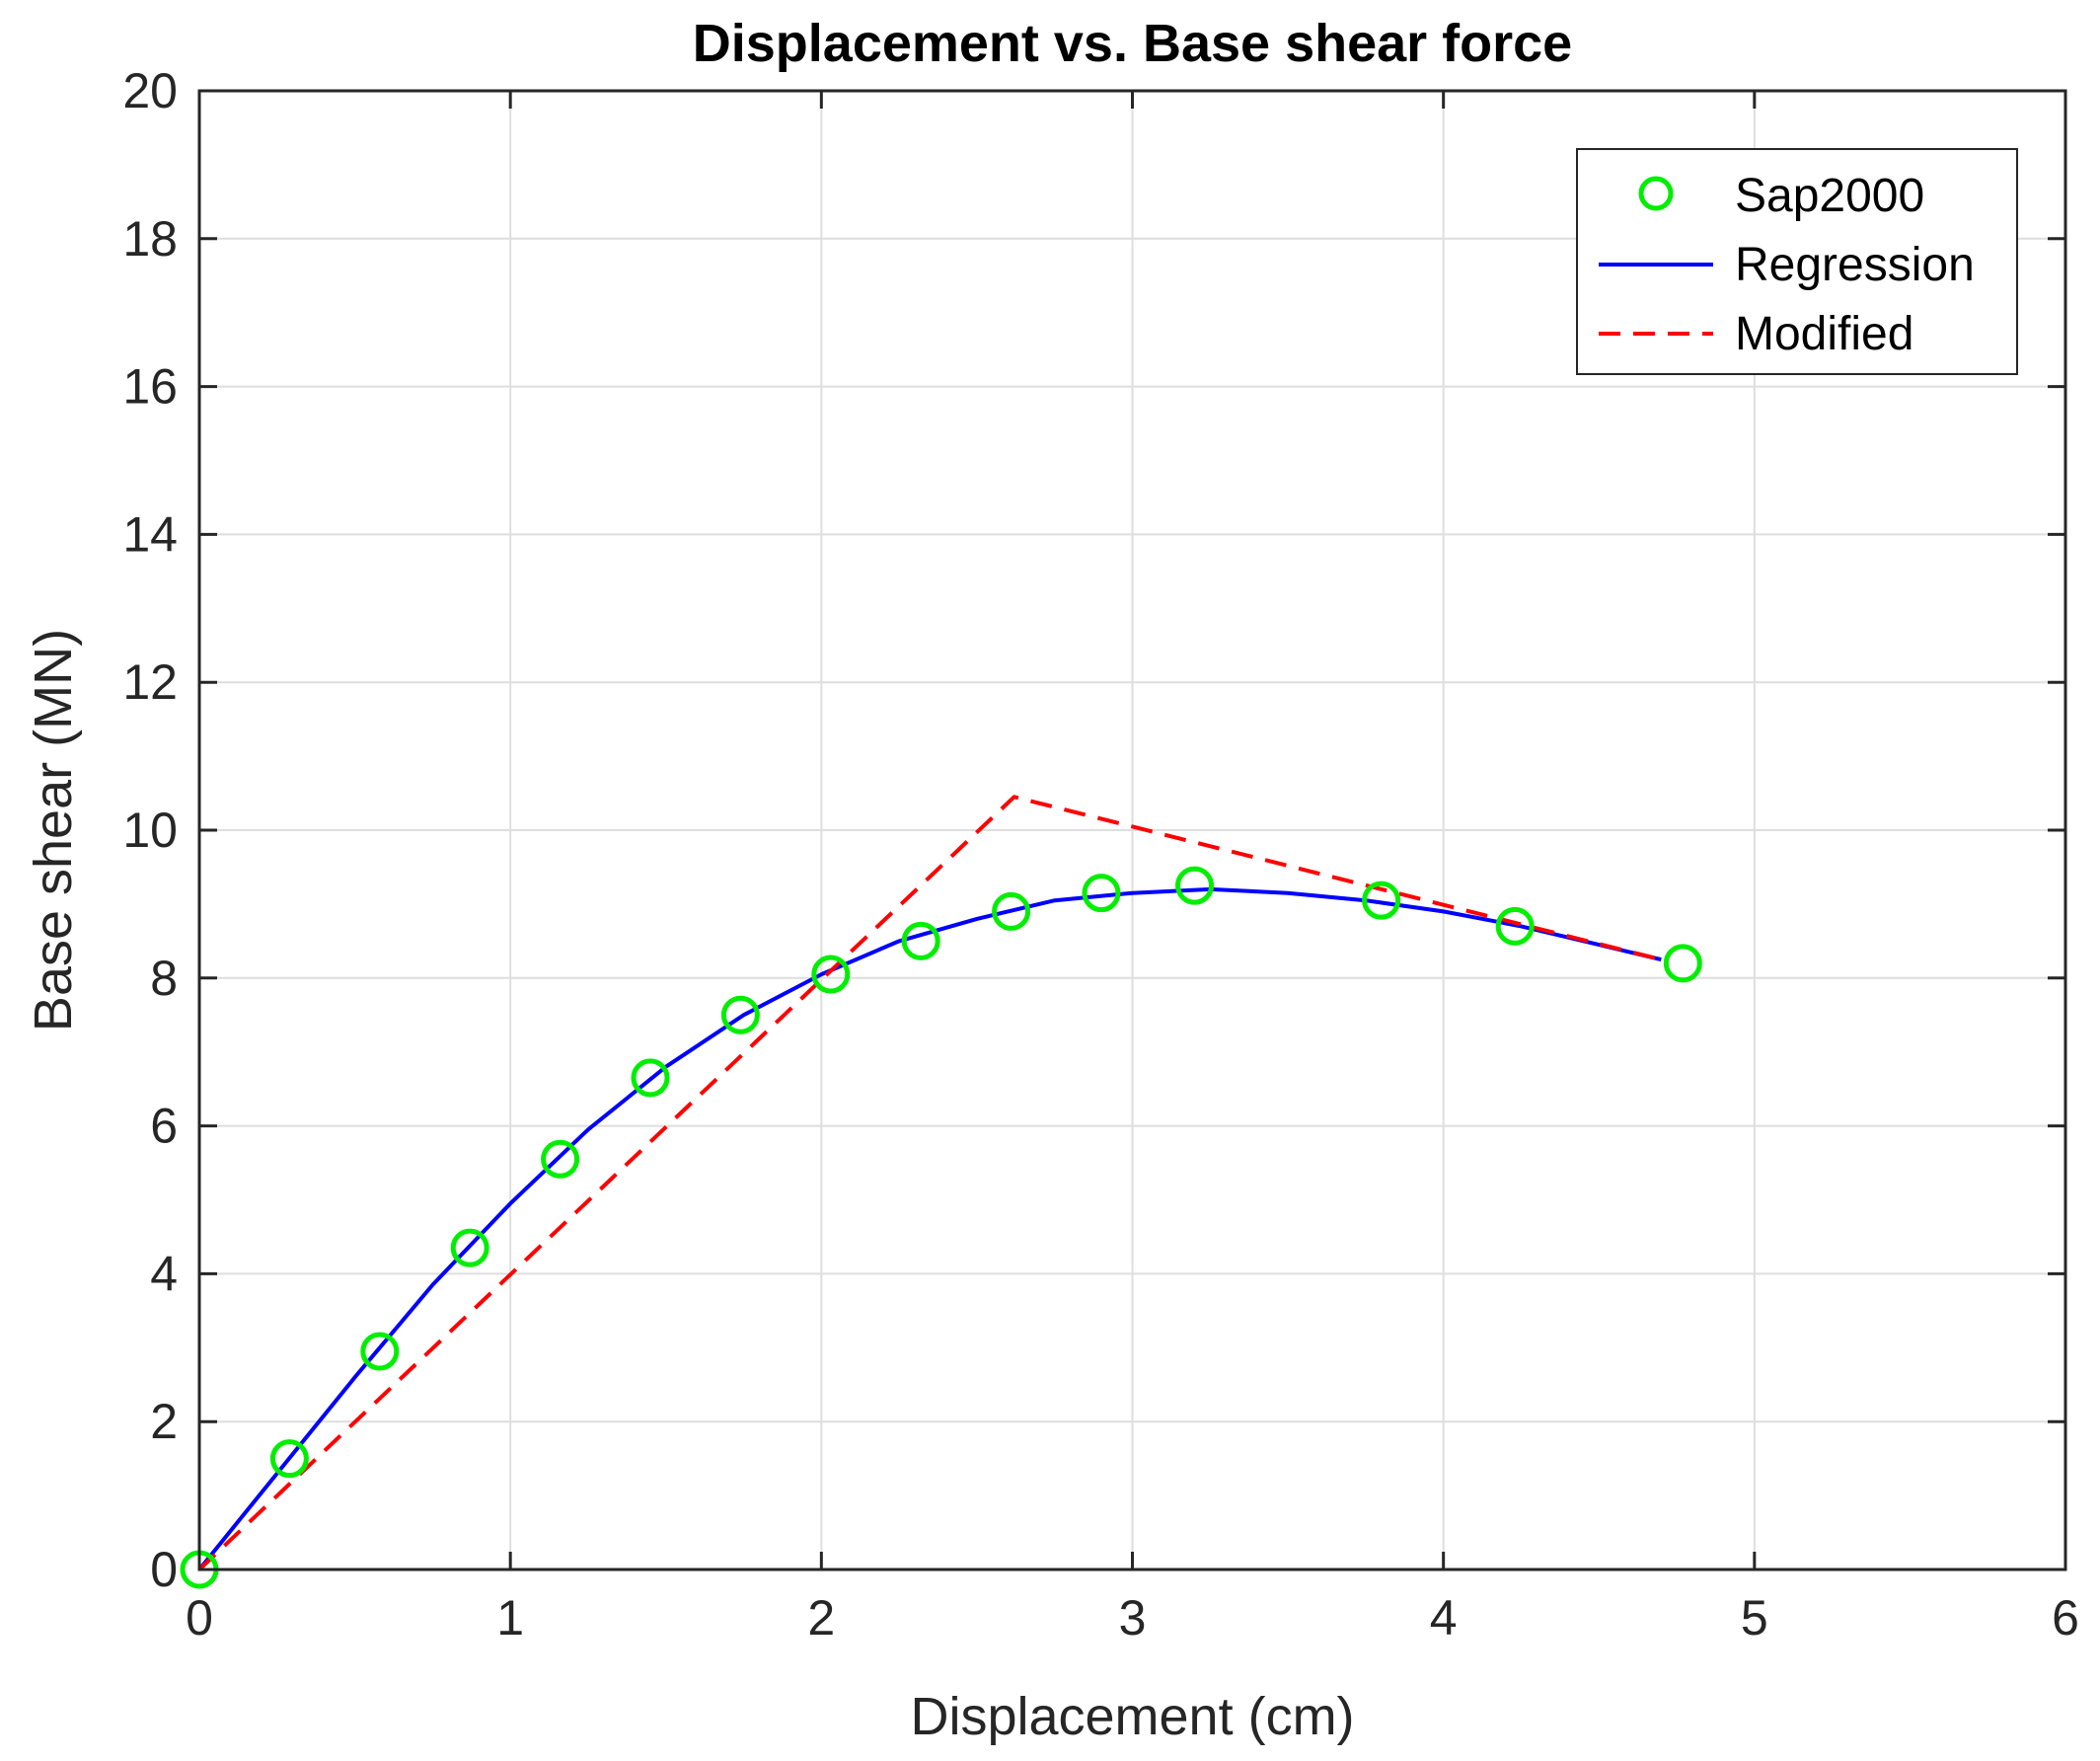 The height and width of the screenshot is (1761, 2100). Describe the element at coordinates (2065, 1618) in the screenshot. I see `x-tick-label: 6` at that location.